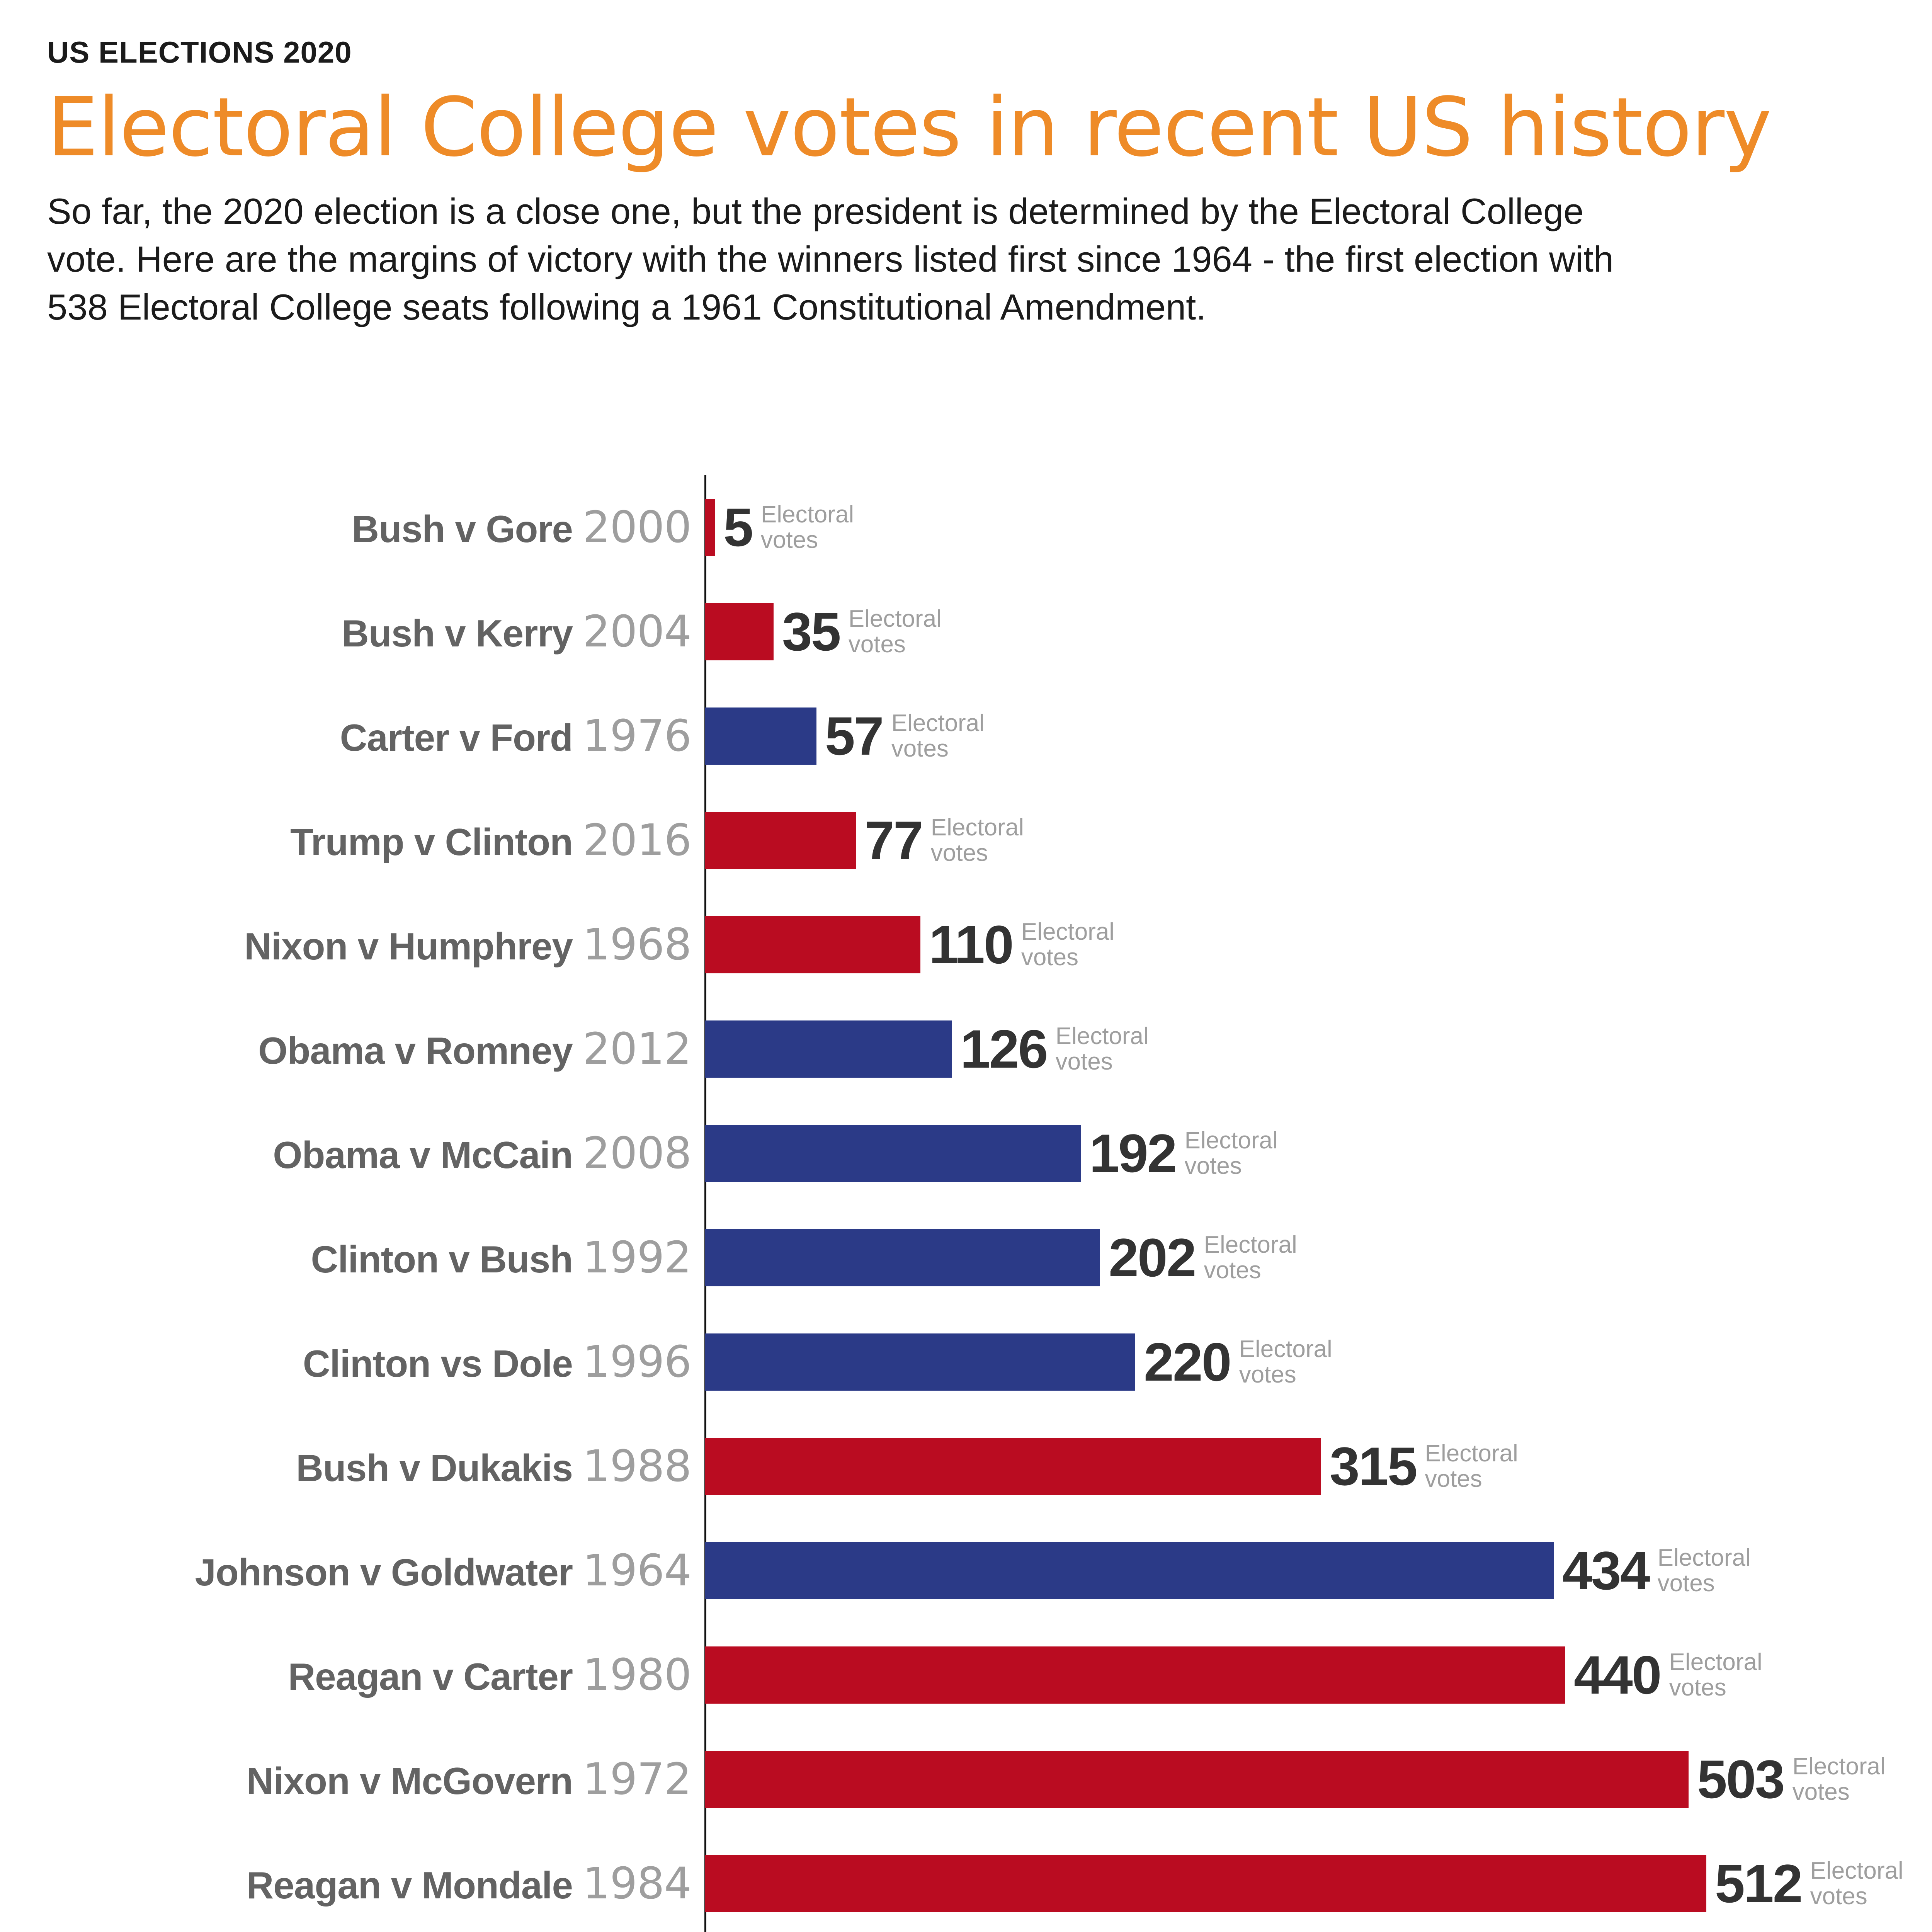  I want to click on bar-group: 434 Electoral votes, so click(1228, 1570).